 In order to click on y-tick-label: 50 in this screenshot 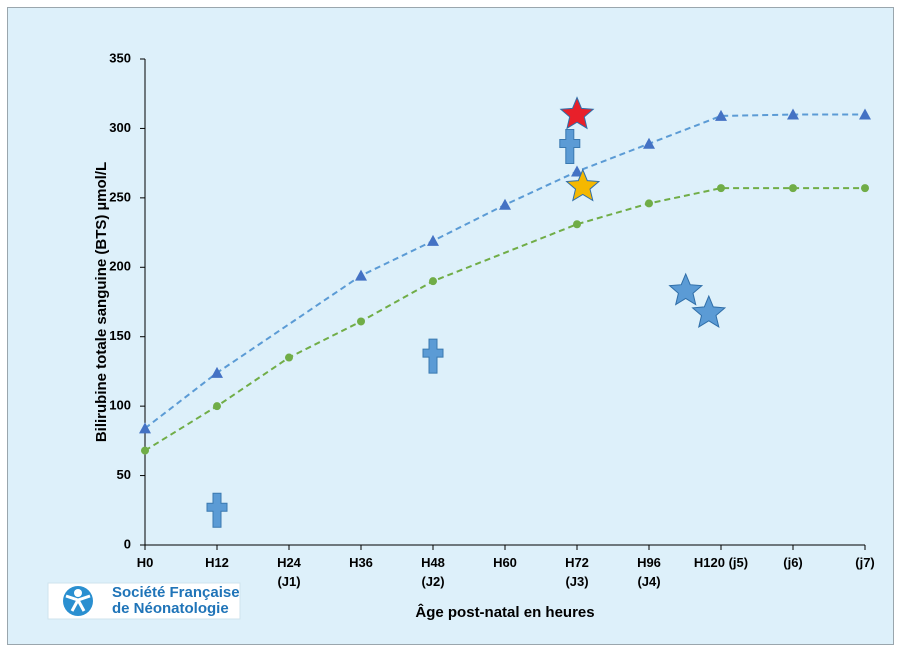, I will do `click(124, 474)`.